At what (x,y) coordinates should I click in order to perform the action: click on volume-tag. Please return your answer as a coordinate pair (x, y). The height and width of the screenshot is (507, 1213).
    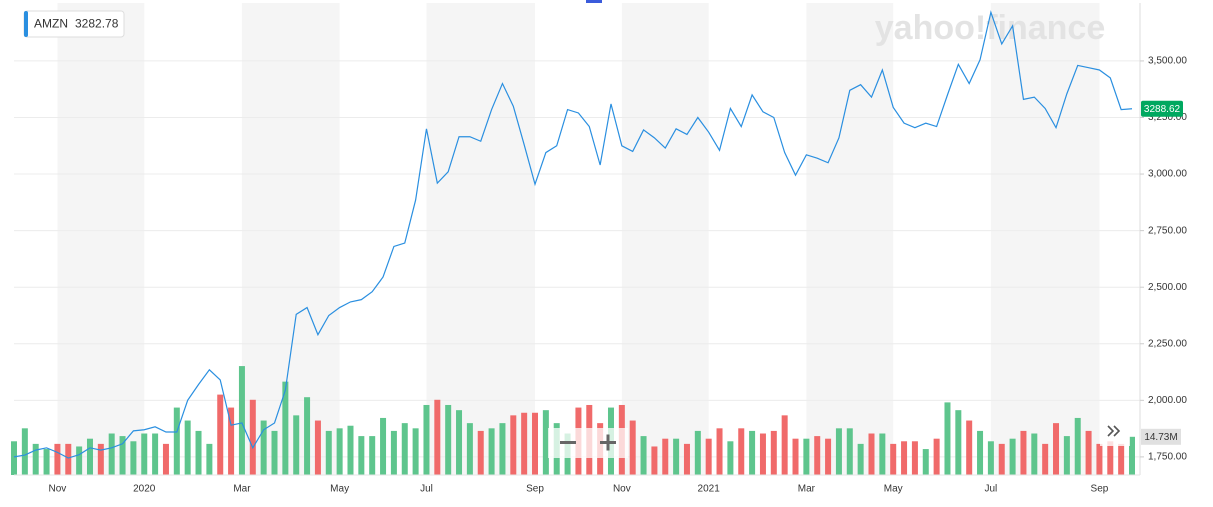
    Looking at the image, I should click on (1161, 436).